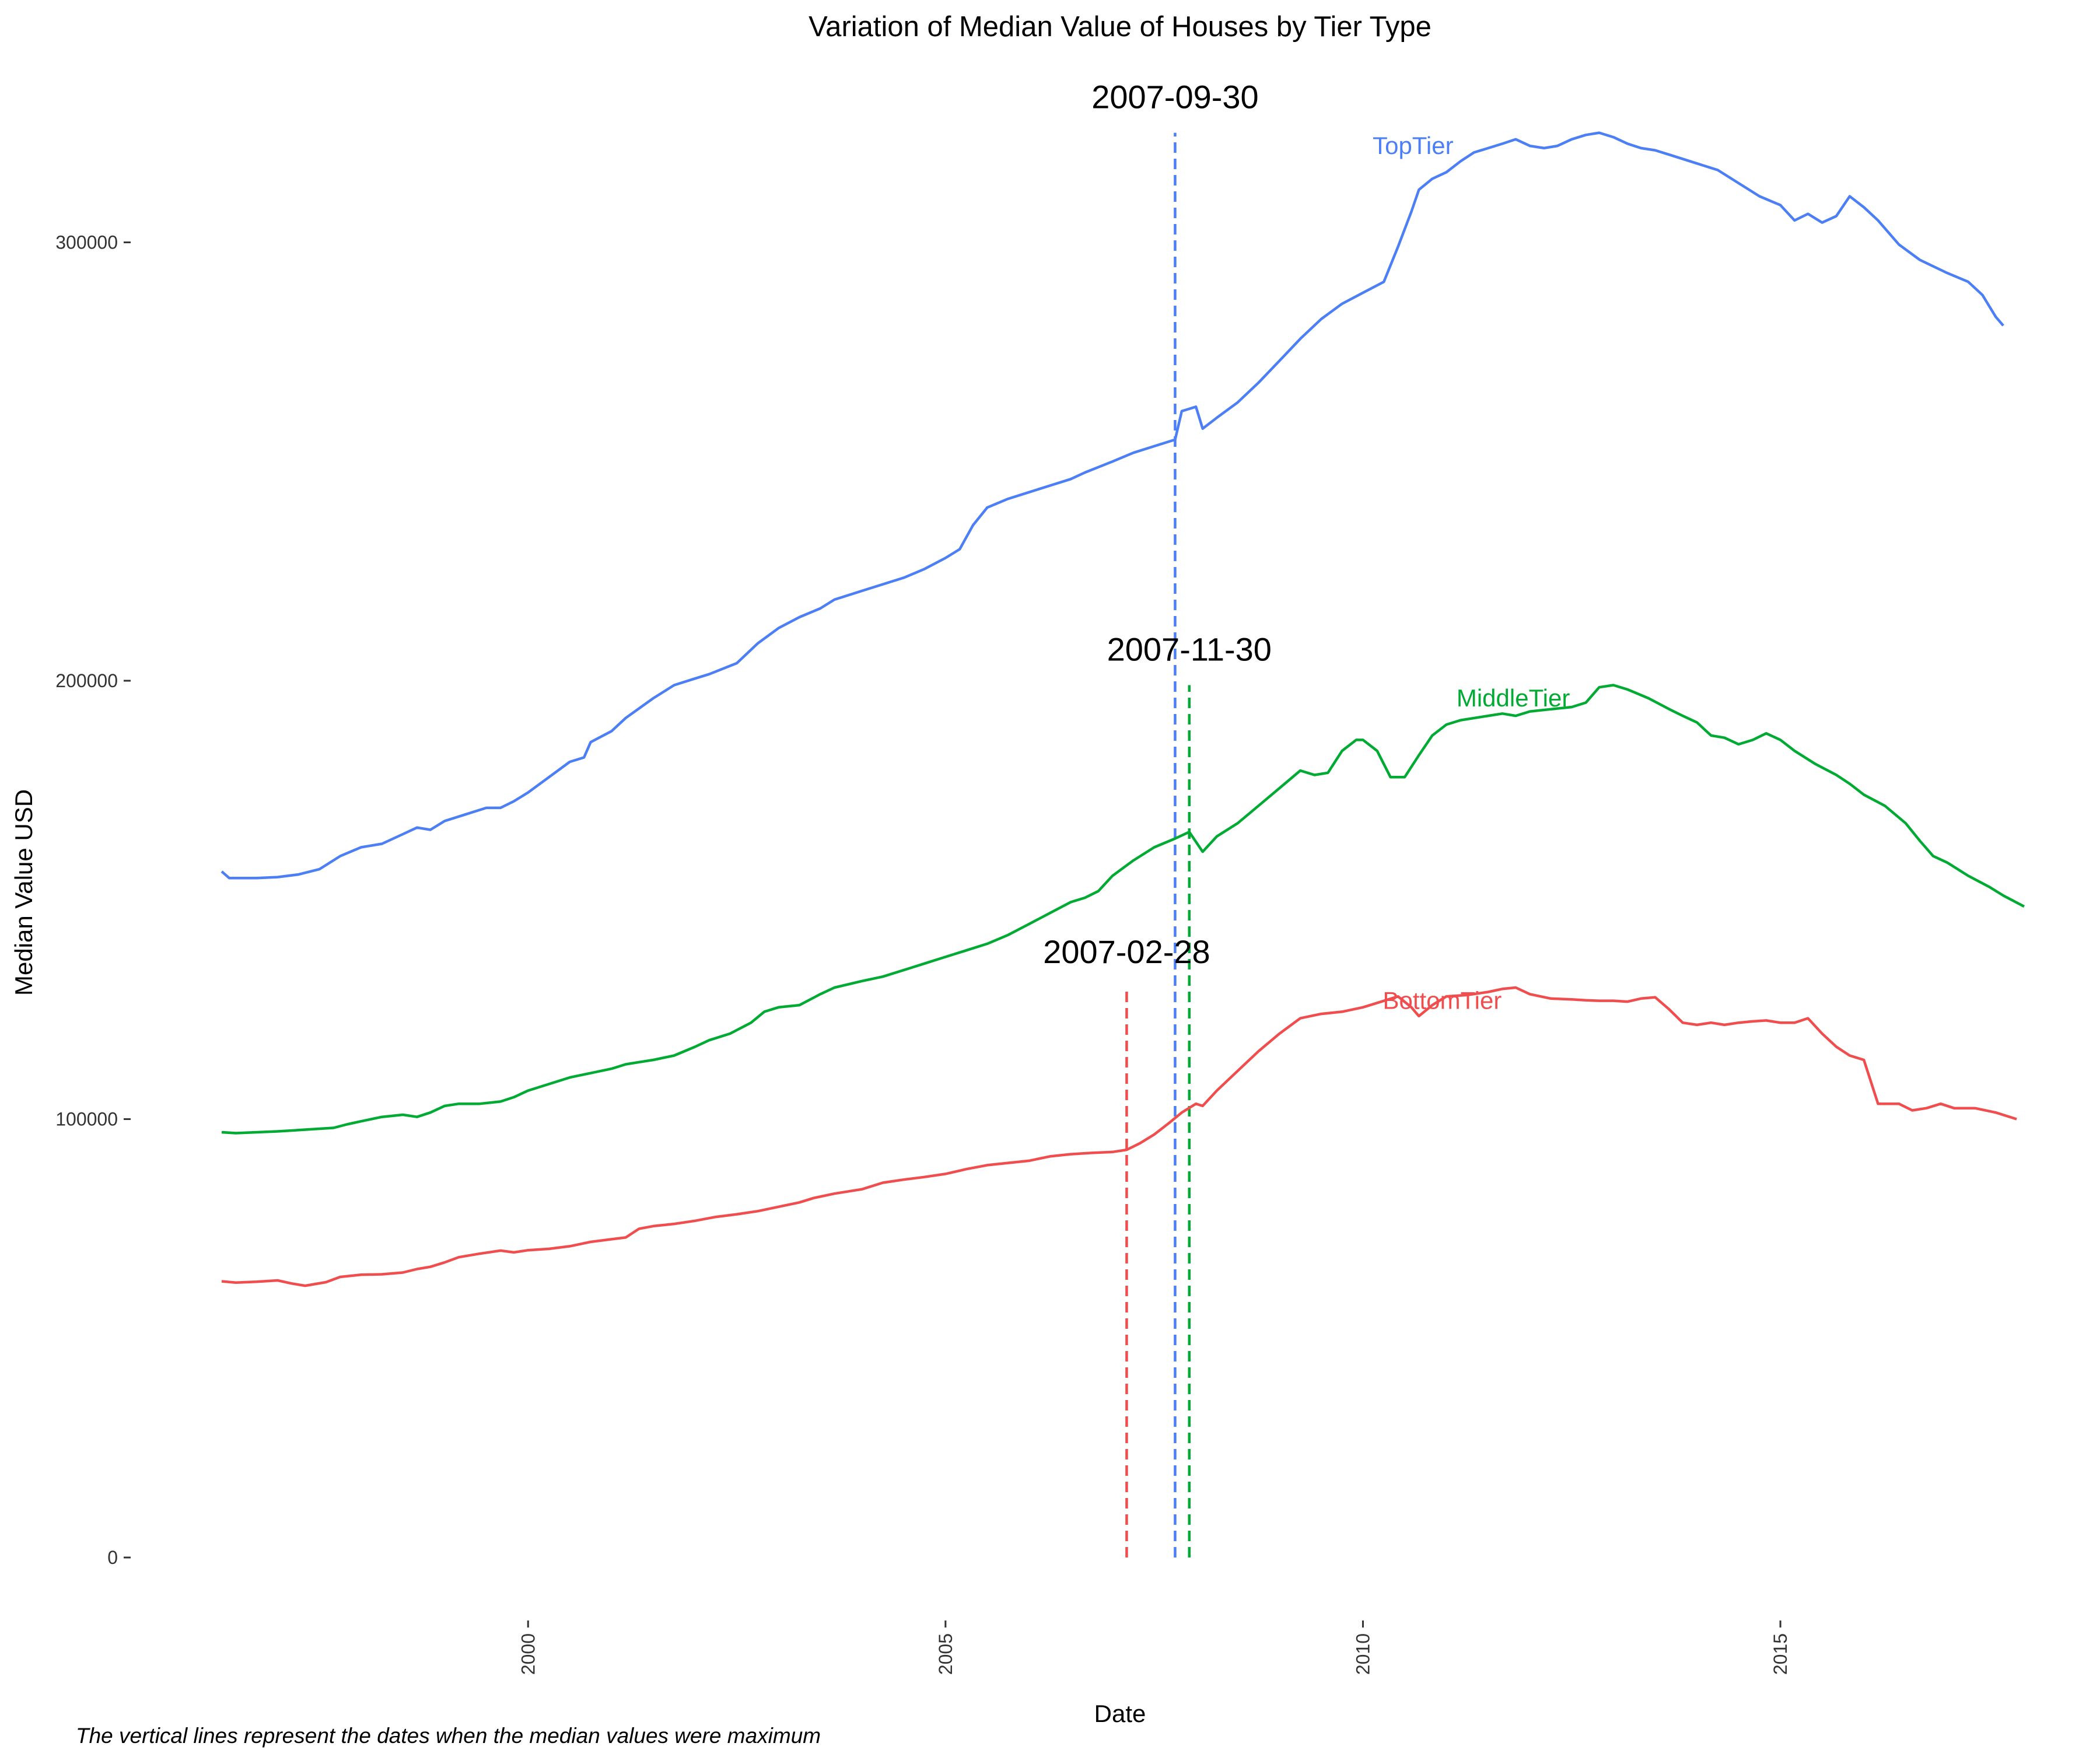 Image resolution: width=2100 pixels, height=1750 pixels. I want to click on y-axis: 0 100000 200000 300000, so click(93, 900).